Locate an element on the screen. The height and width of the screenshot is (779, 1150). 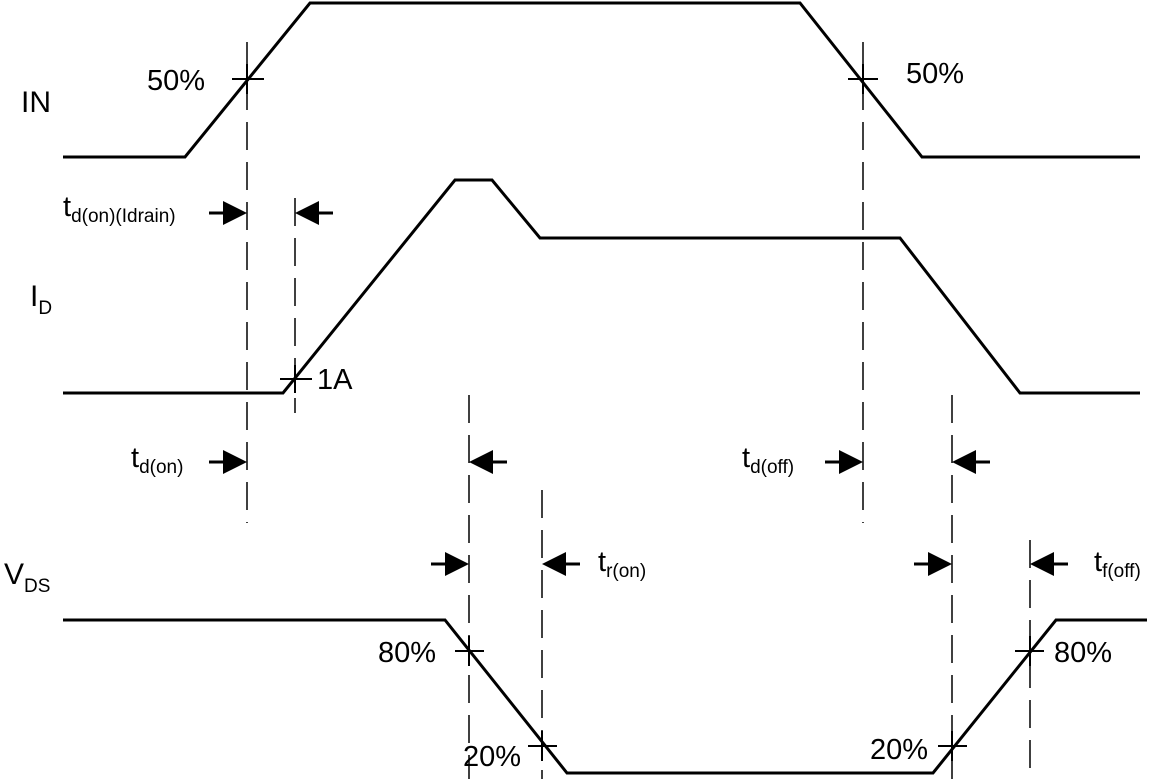
signal-label-vds-main: V is located at coordinates (14, 574).